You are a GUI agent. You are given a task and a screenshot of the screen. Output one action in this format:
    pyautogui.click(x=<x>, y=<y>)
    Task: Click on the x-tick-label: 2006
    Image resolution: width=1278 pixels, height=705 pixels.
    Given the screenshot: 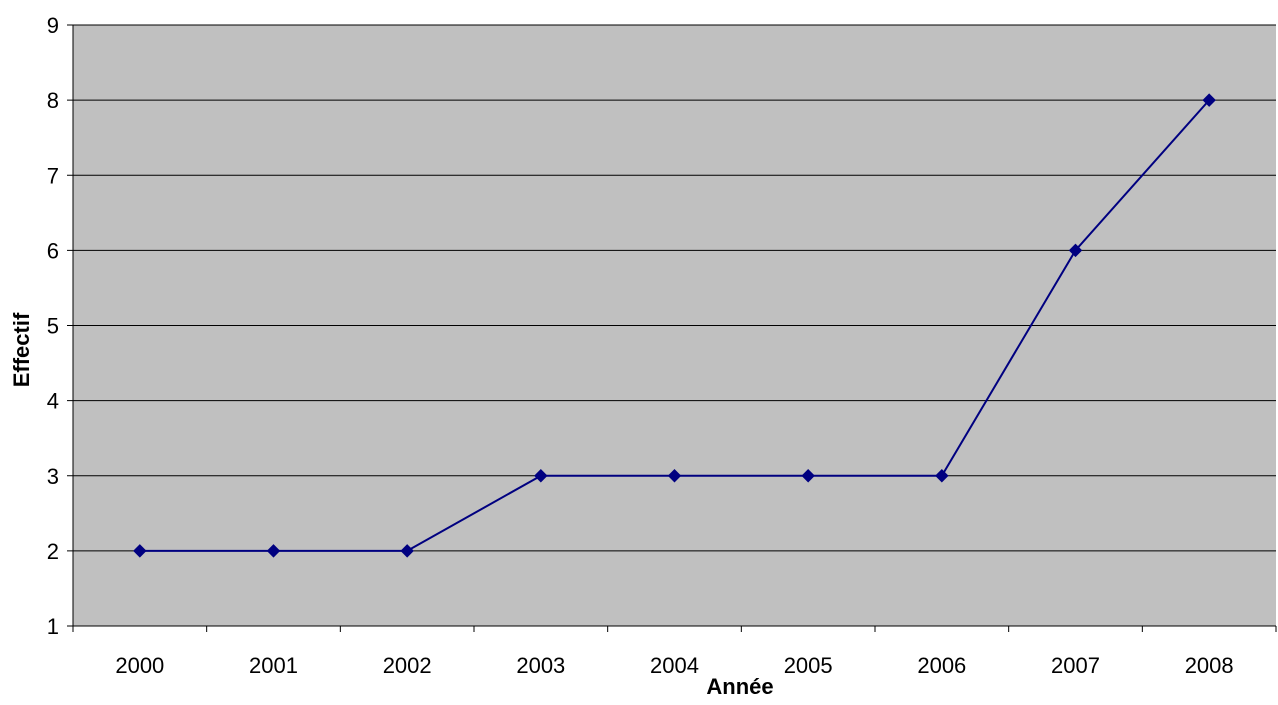 What is the action you would take?
    pyautogui.click(x=941, y=665)
    